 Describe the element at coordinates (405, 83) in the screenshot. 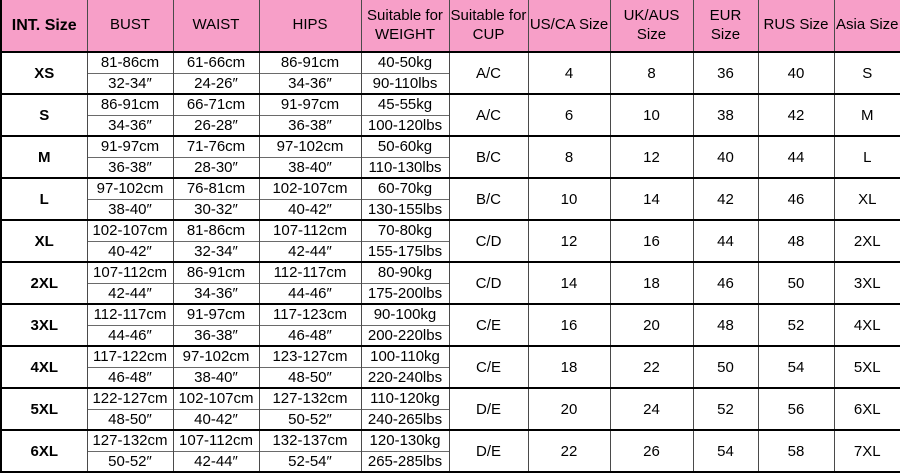

I see `weight-lbs-cell: 90-110lbs` at that location.